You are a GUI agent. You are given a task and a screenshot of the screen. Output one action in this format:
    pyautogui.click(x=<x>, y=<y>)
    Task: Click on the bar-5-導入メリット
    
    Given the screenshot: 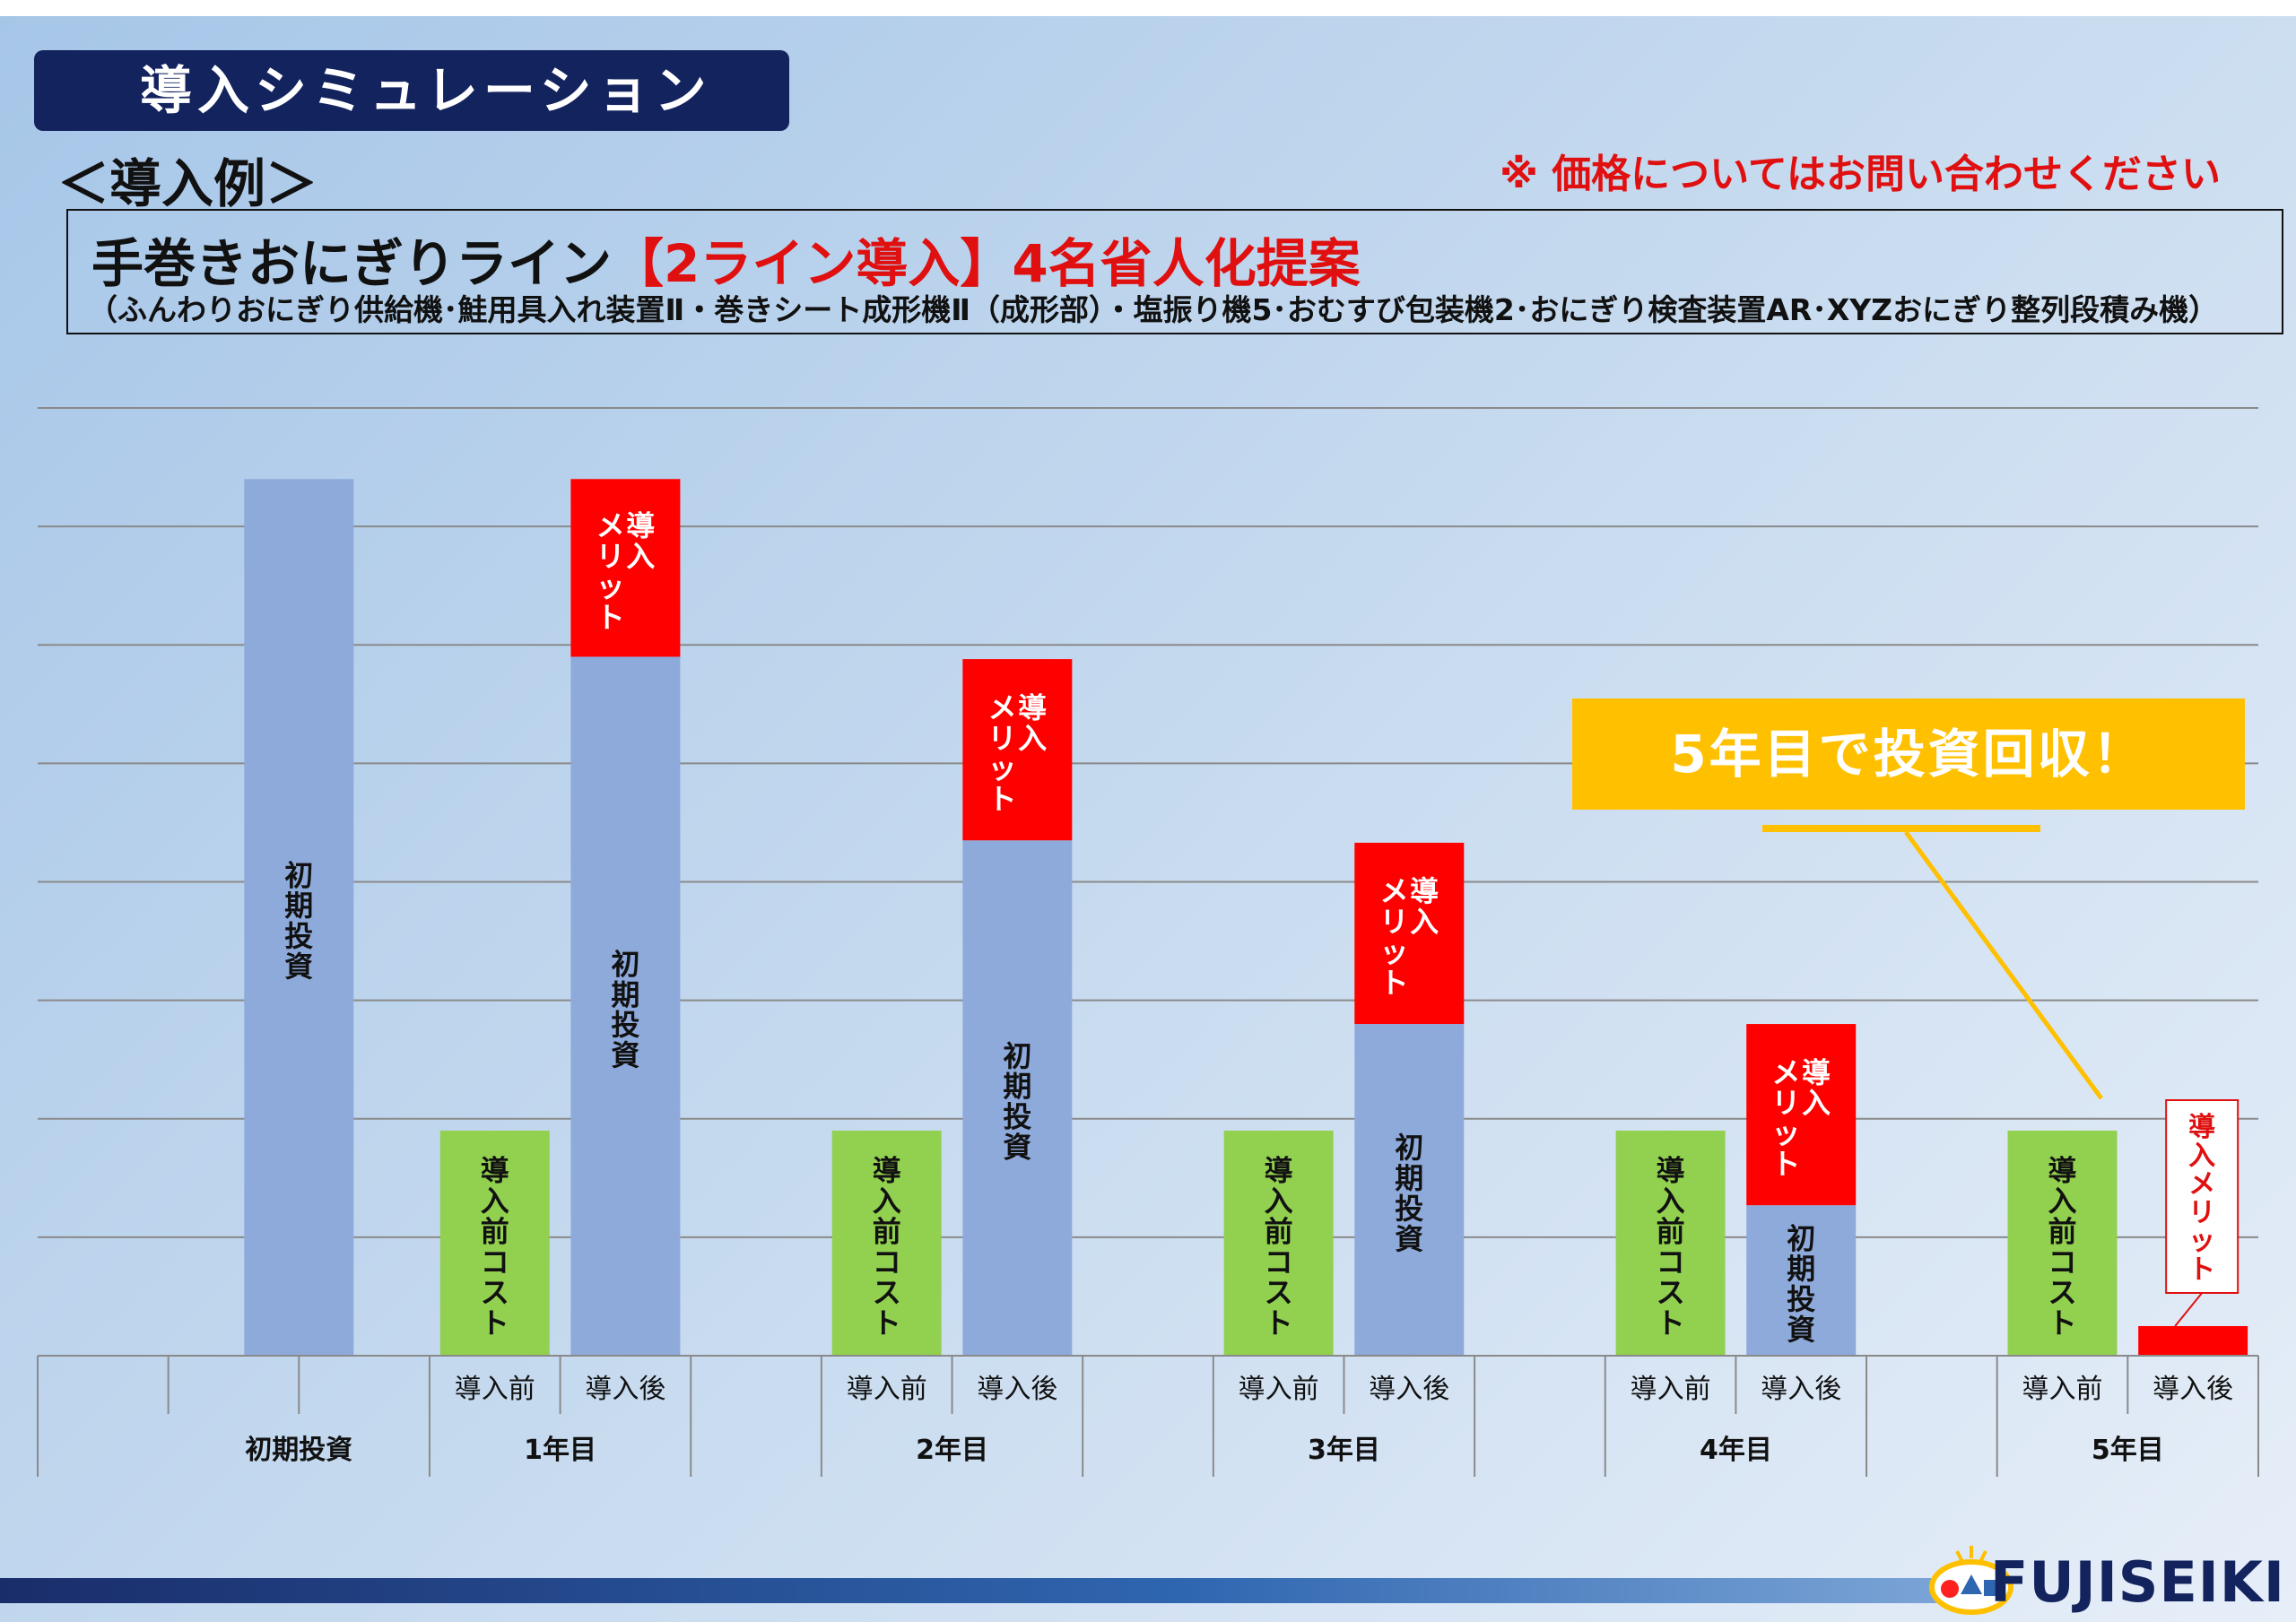 What is the action you would take?
    pyautogui.click(x=1017, y=750)
    